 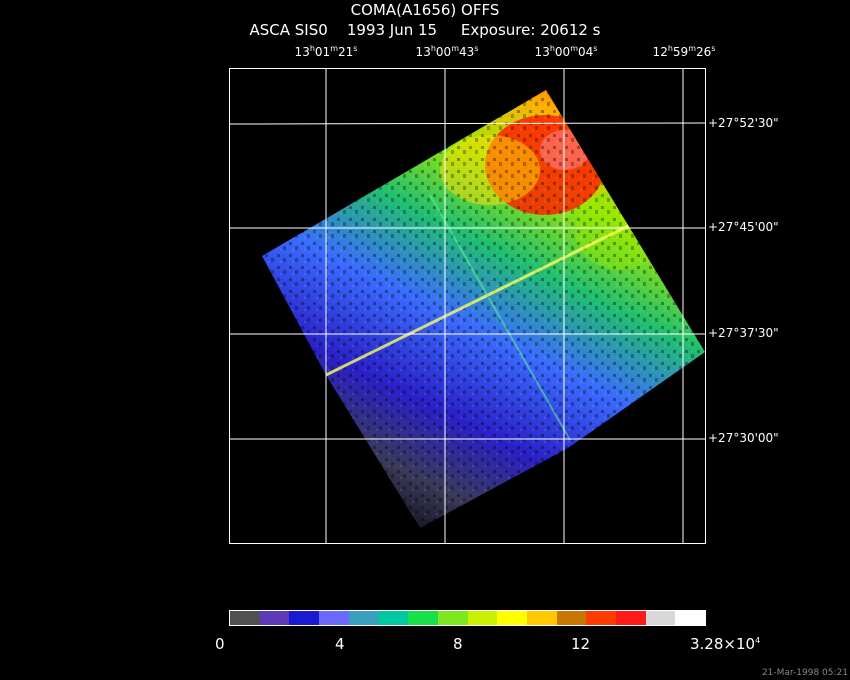 I want to click on dec-tick-label-1: +27°52'30", so click(x=743, y=123).